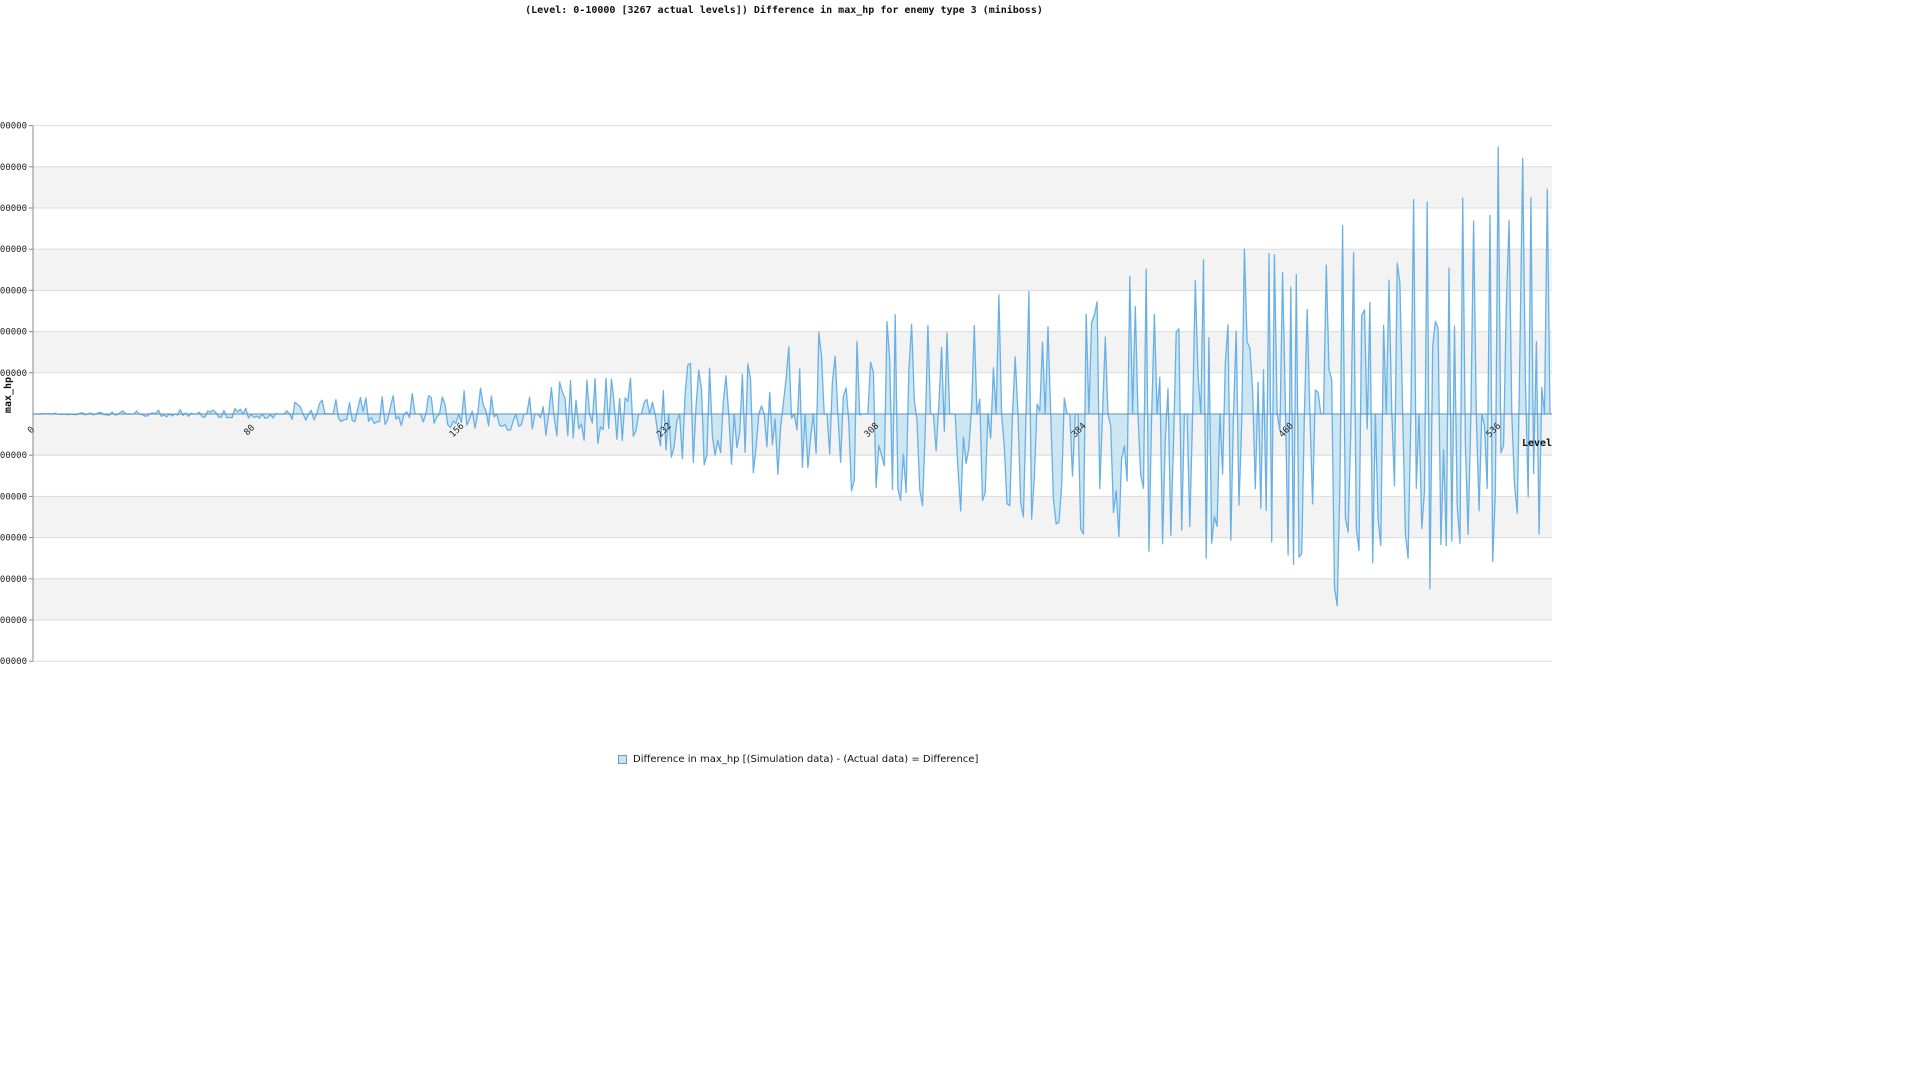 This screenshot has width=1920, height=1080. I want to click on x-tick-label: 0, so click(31, 430).